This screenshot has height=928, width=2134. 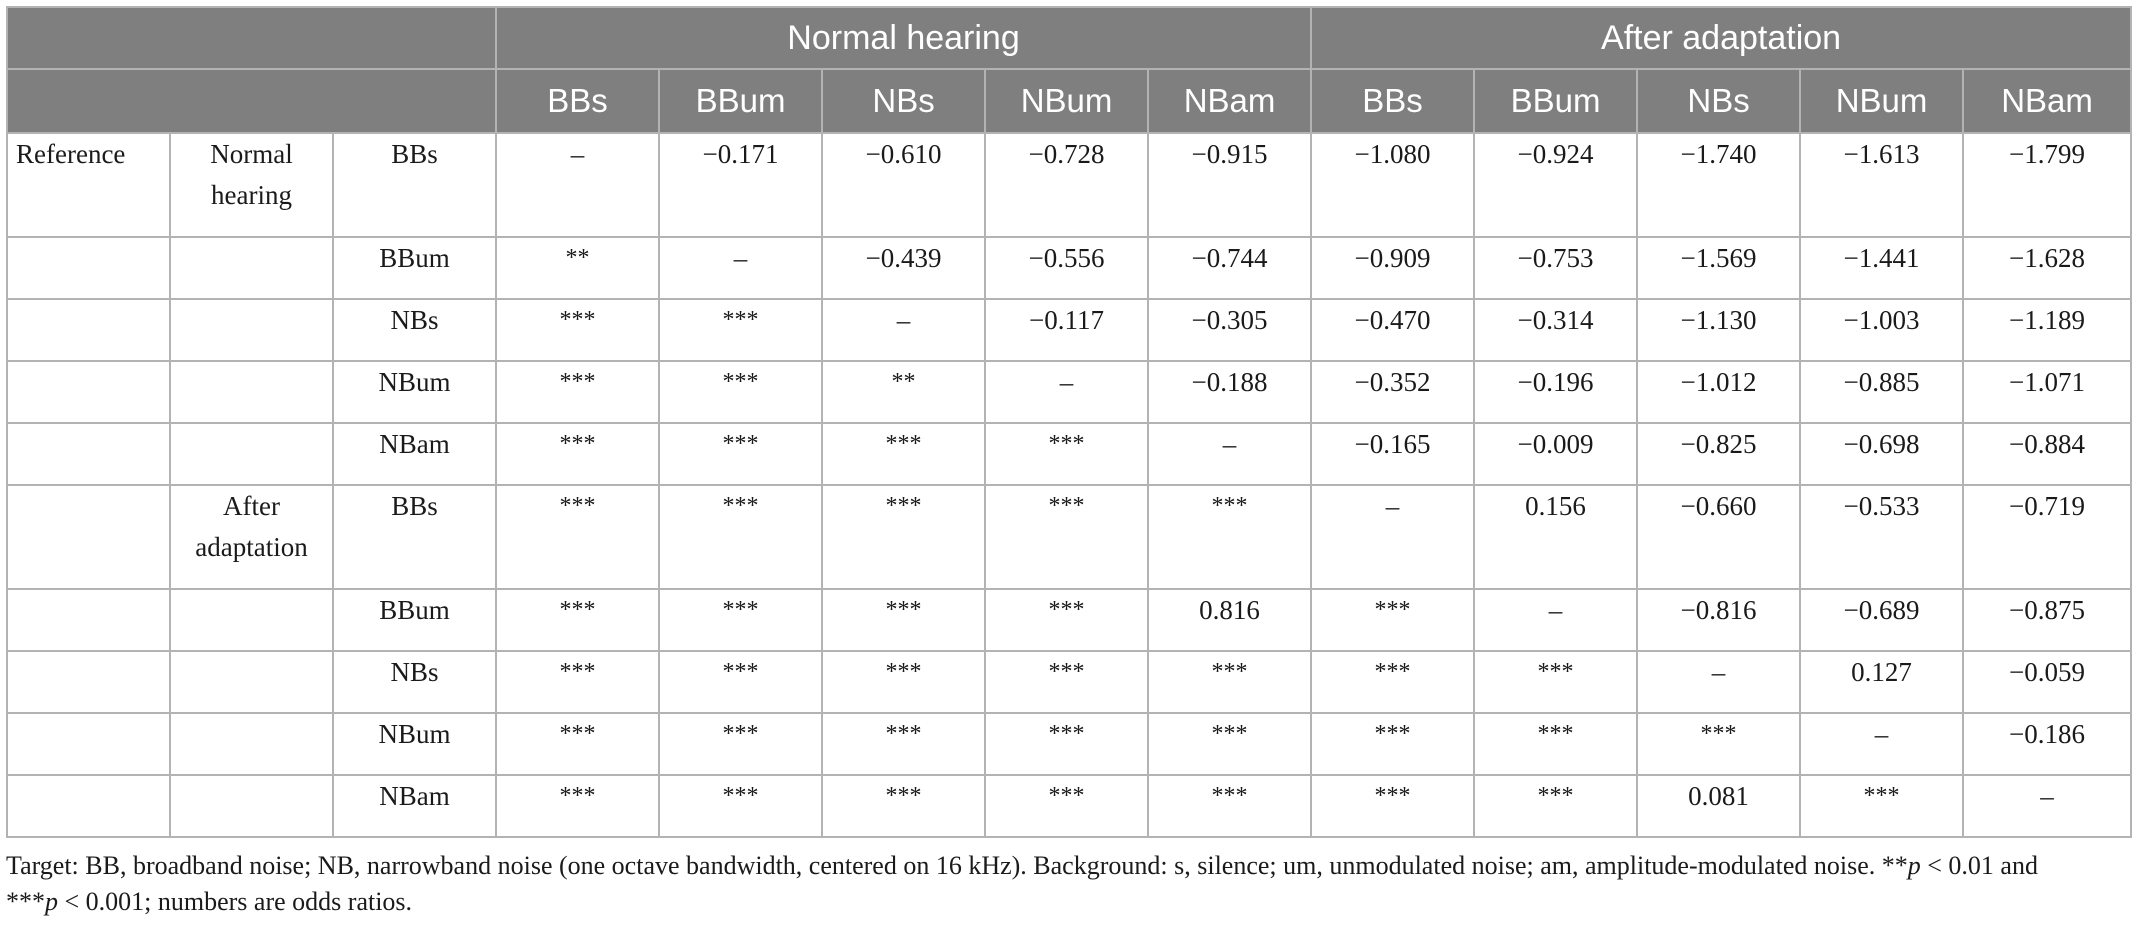 I want to click on odds-ratio-cell: −0.188, so click(x=1230, y=392).